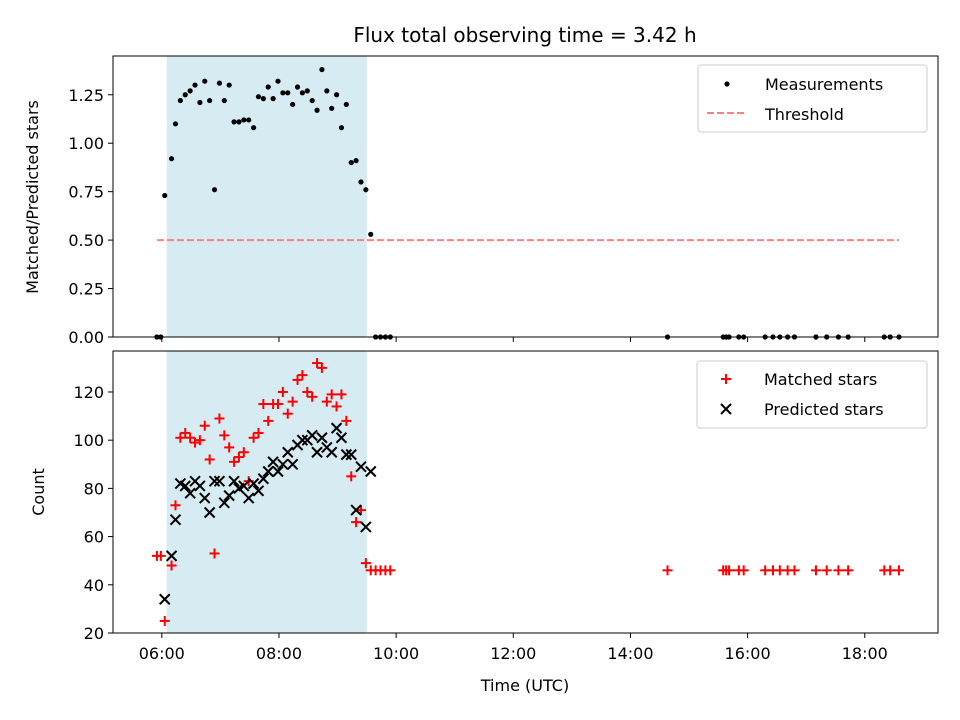 The height and width of the screenshot is (720, 960). Describe the element at coordinates (86, 143) in the screenshot. I see `top-y-tick-label: 1.00` at that location.